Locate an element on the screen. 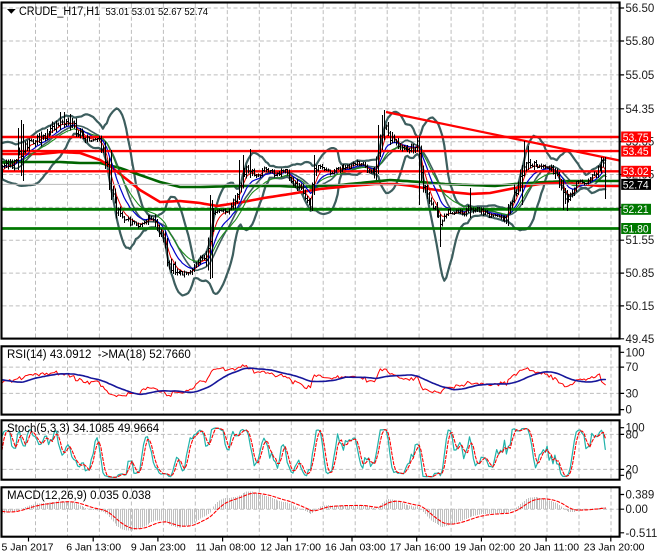 The width and height of the screenshot is (660, 560). svg-text: 17 Jan 16:00 is located at coordinates (420, 548).